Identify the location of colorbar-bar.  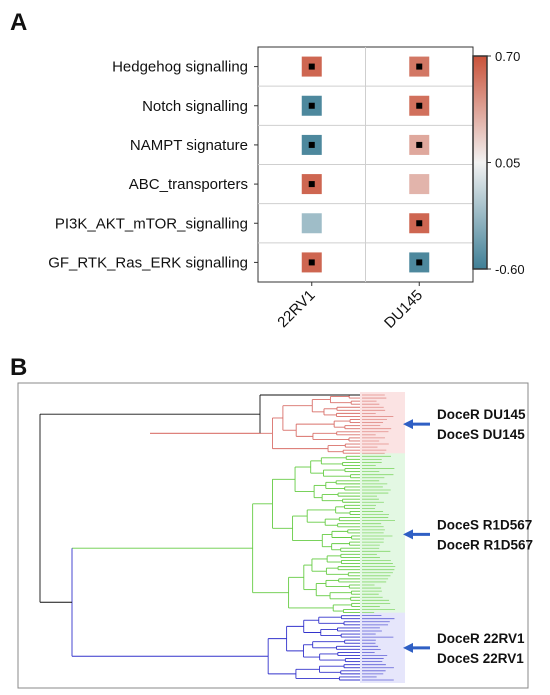
(480, 162).